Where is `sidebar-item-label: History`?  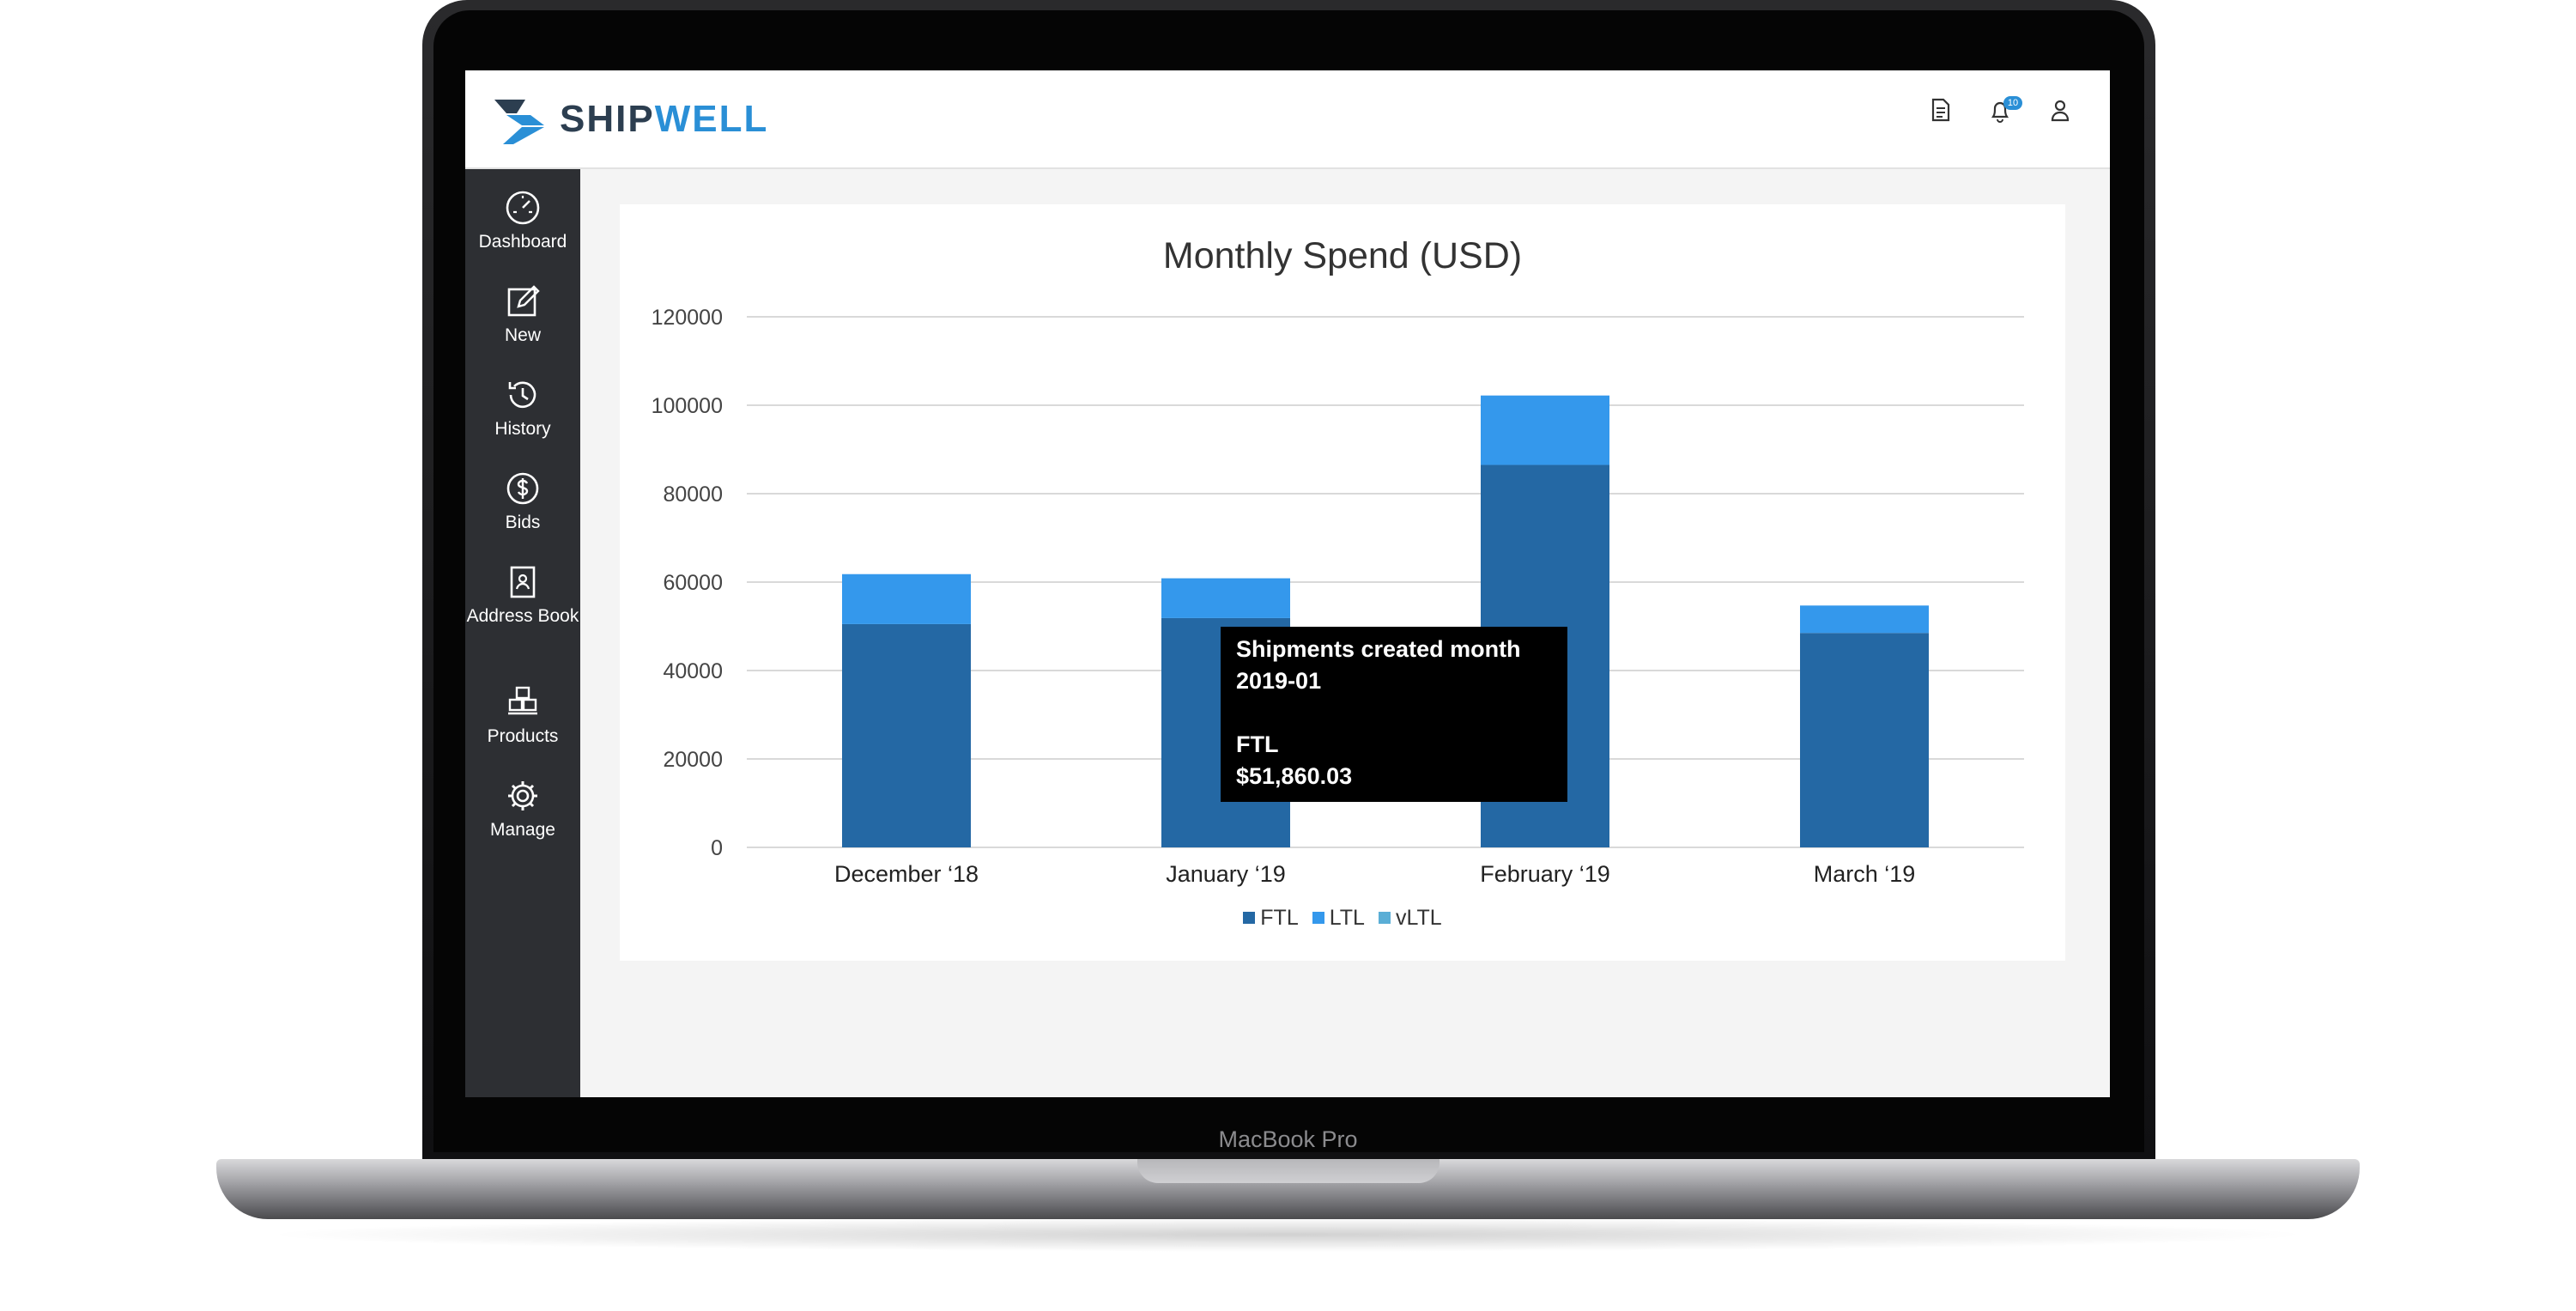
sidebar-item-label: History is located at coordinates (522, 429).